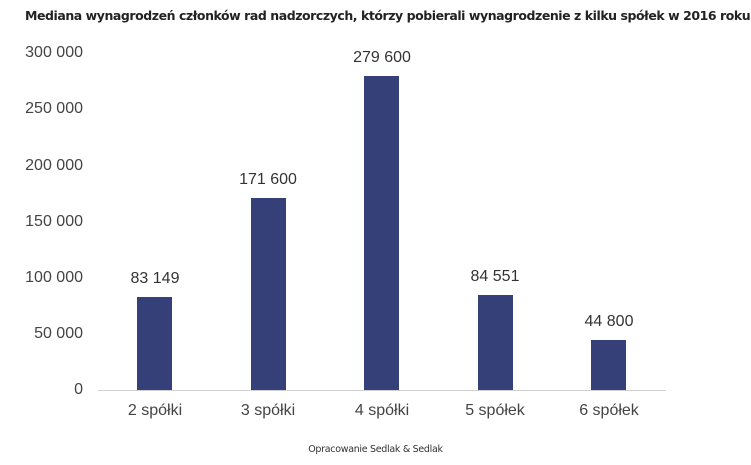  I want to click on y-tick-label: 300 000, so click(54, 52).